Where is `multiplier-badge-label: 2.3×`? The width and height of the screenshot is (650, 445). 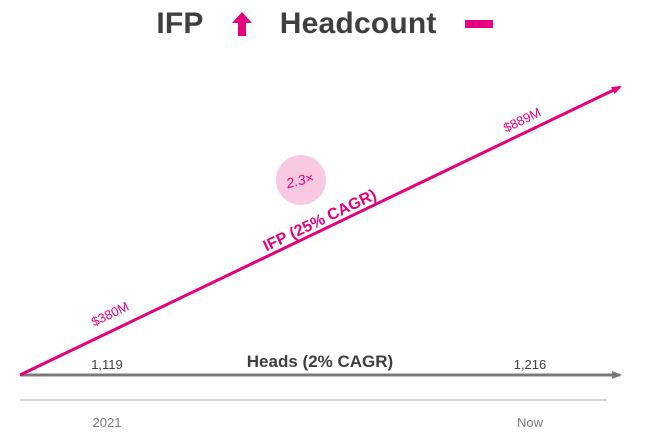
multiplier-badge-label: 2.3× is located at coordinates (299, 180).